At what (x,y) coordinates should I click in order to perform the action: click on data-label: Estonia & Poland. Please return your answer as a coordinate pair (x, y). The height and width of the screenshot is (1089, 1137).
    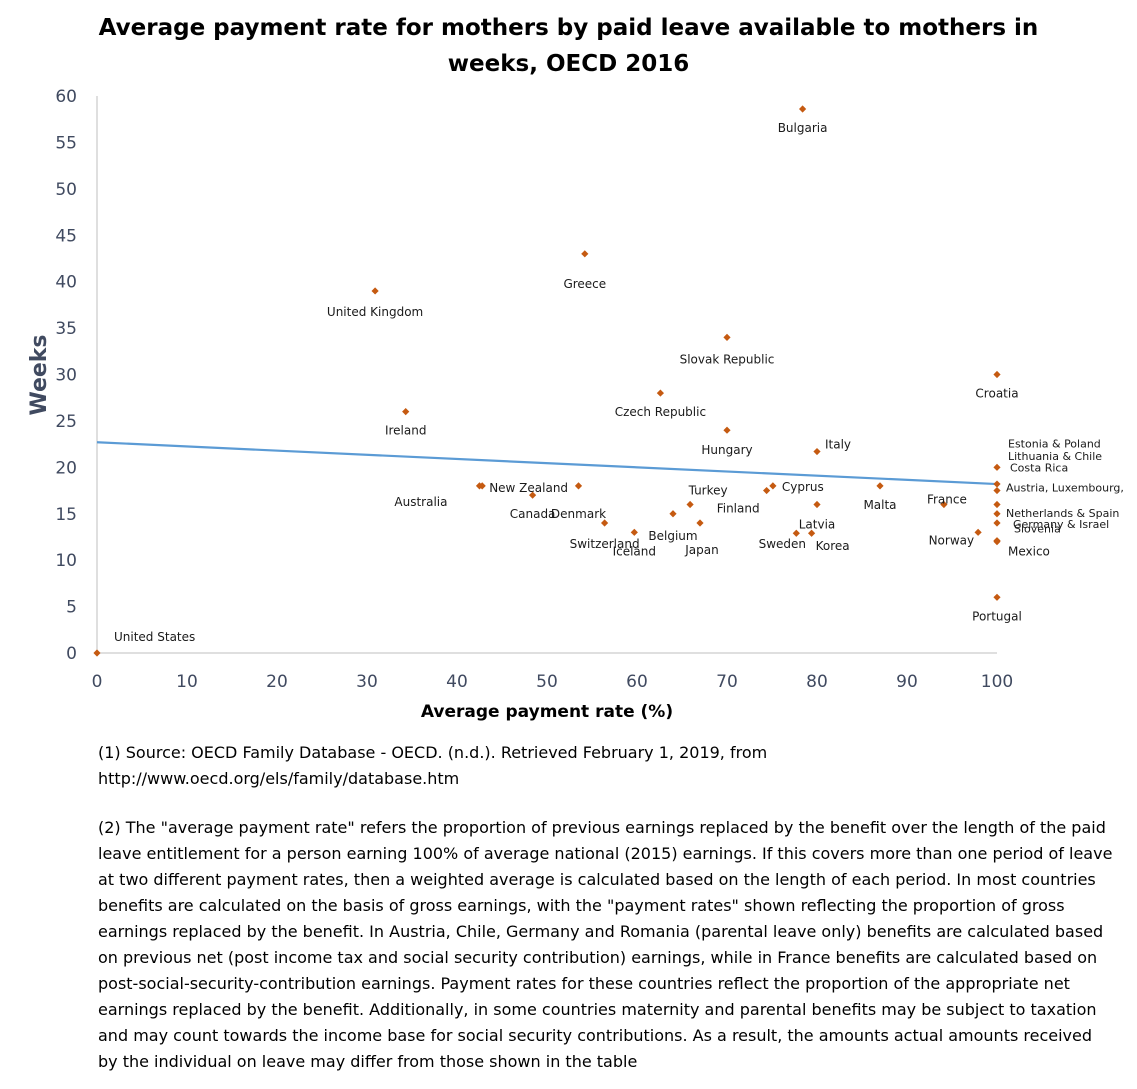
    Looking at the image, I should click on (1054, 443).